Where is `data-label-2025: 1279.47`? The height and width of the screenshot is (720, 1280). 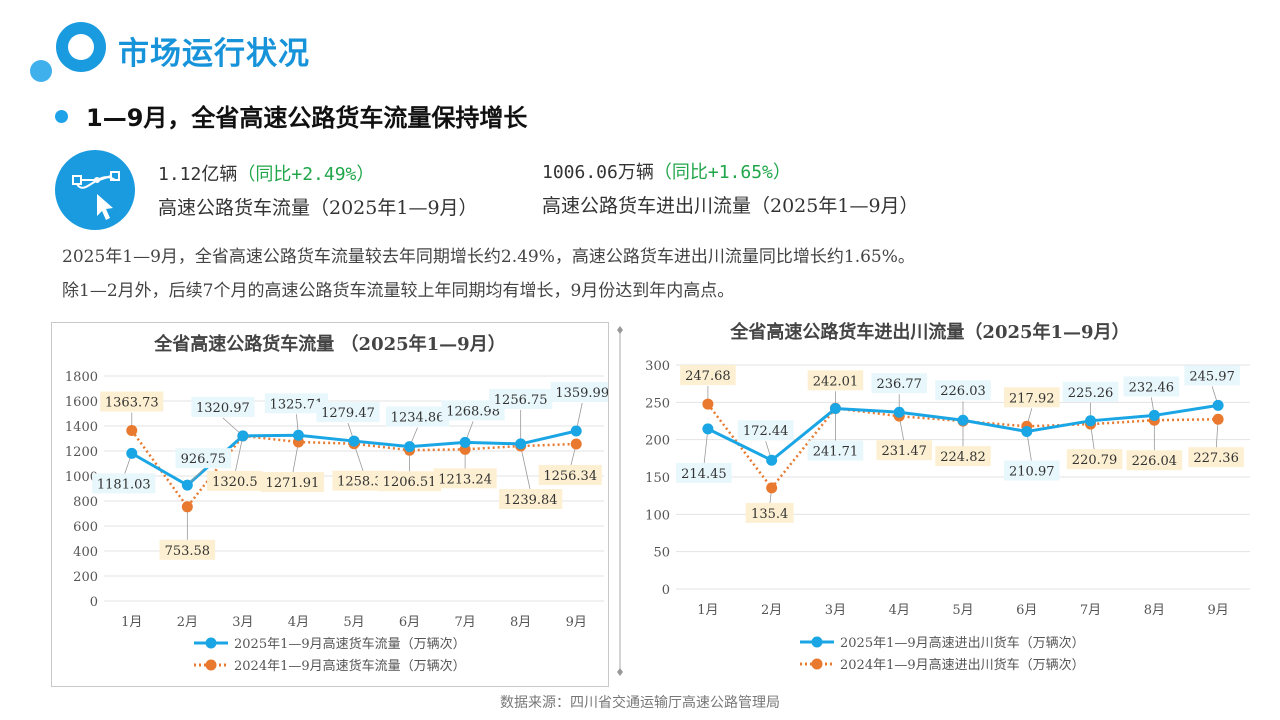 data-label-2025: 1279.47 is located at coordinates (348, 413).